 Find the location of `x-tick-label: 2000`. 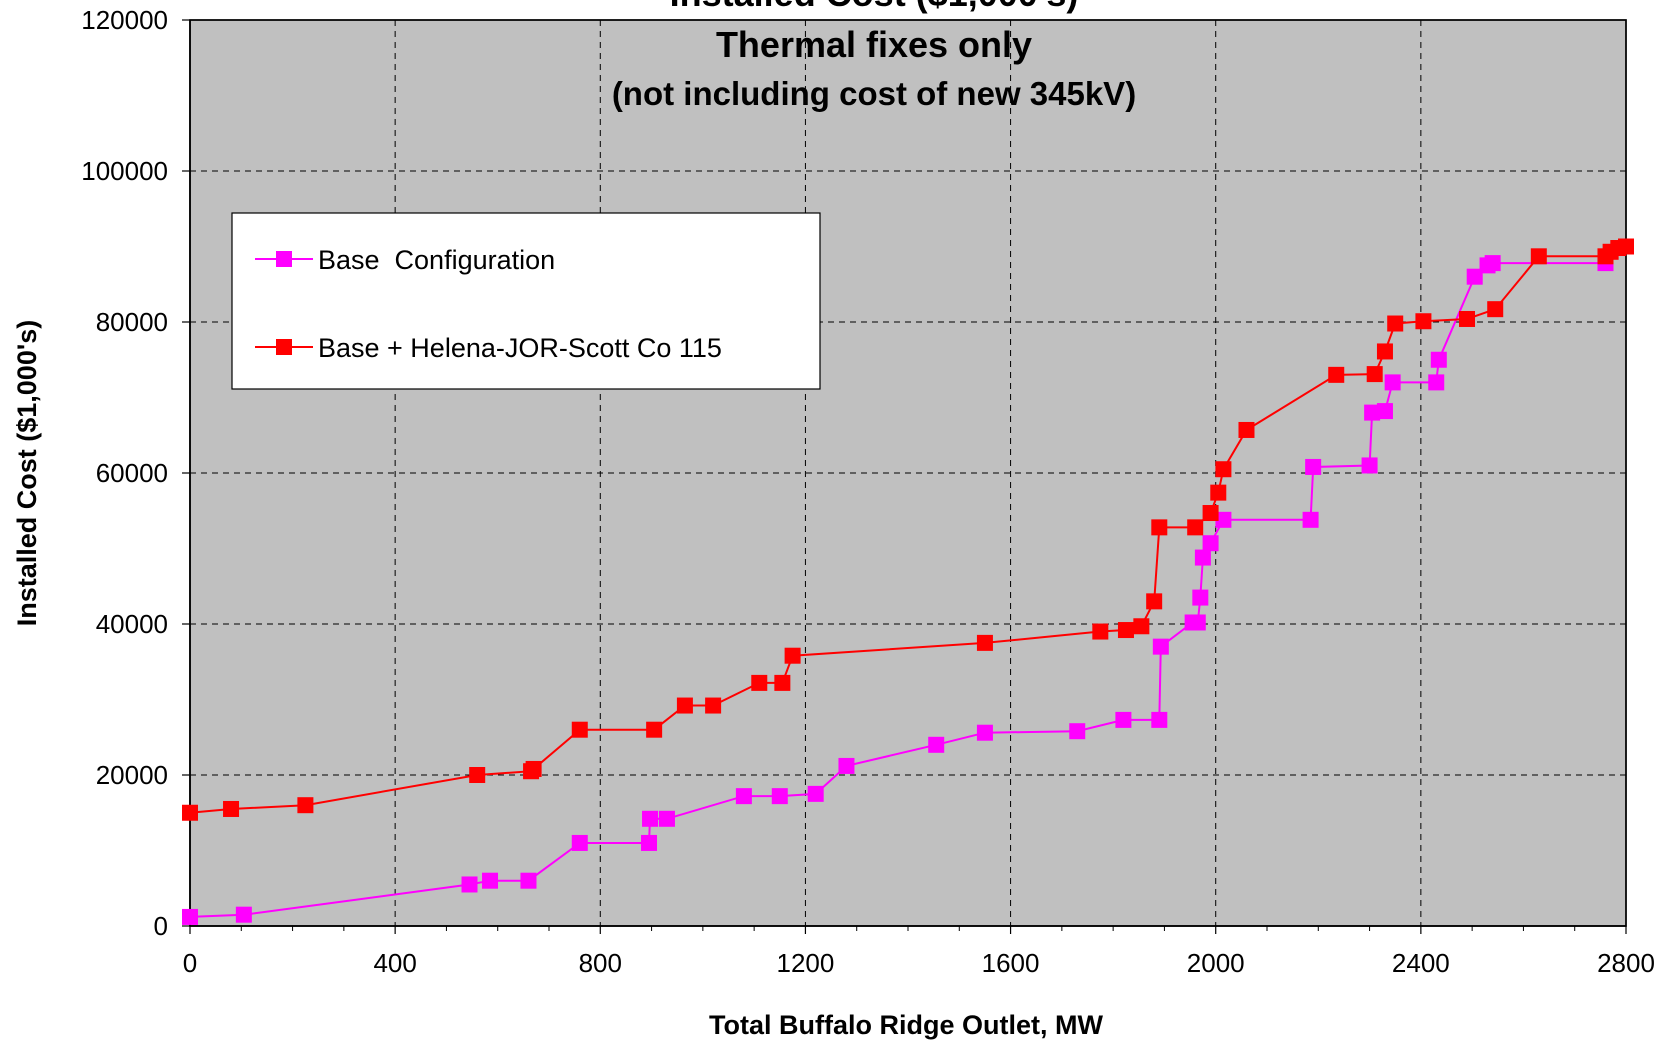

x-tick-label: 2000 is located at coordinates (1216, 963).